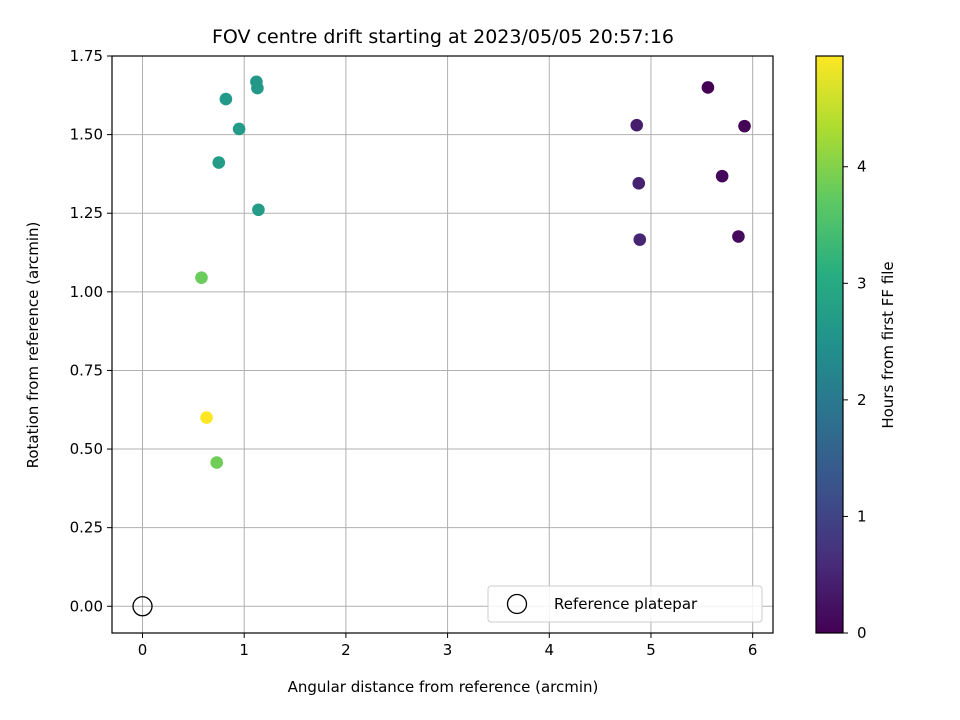  What do you see at coordinates (855, 400) in the screenshot?
I see `colorbar-ticks: 0 1 2 3 4` at bounding box center [855, 400].